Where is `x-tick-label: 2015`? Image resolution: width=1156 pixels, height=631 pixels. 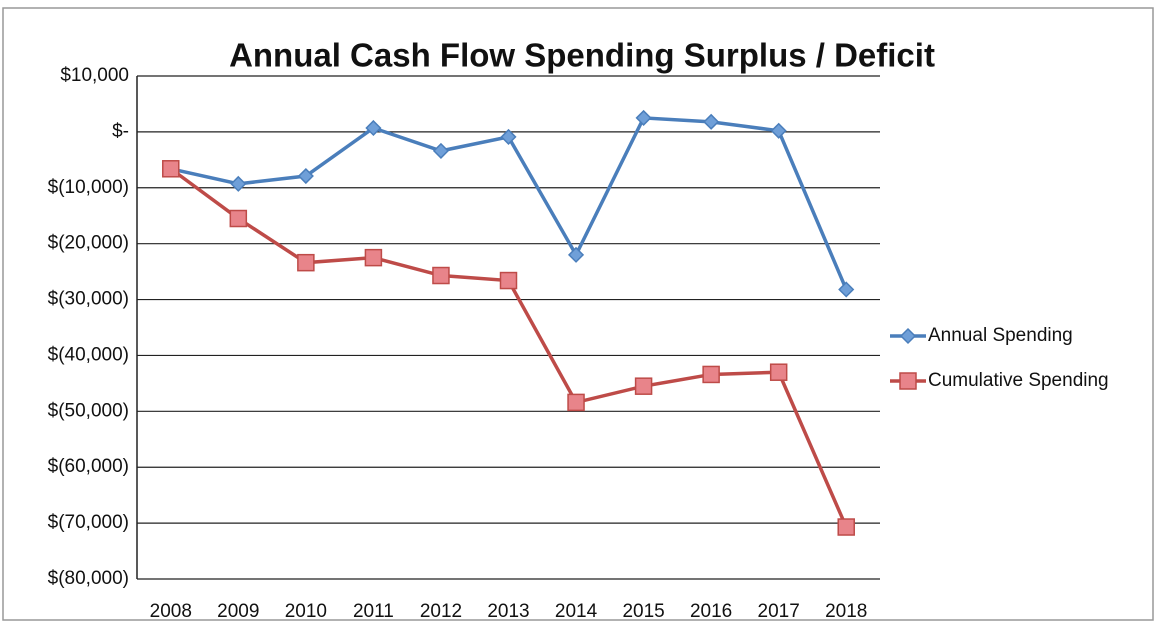
x-tick-label: 2015 is located at coordinates (643, 611).